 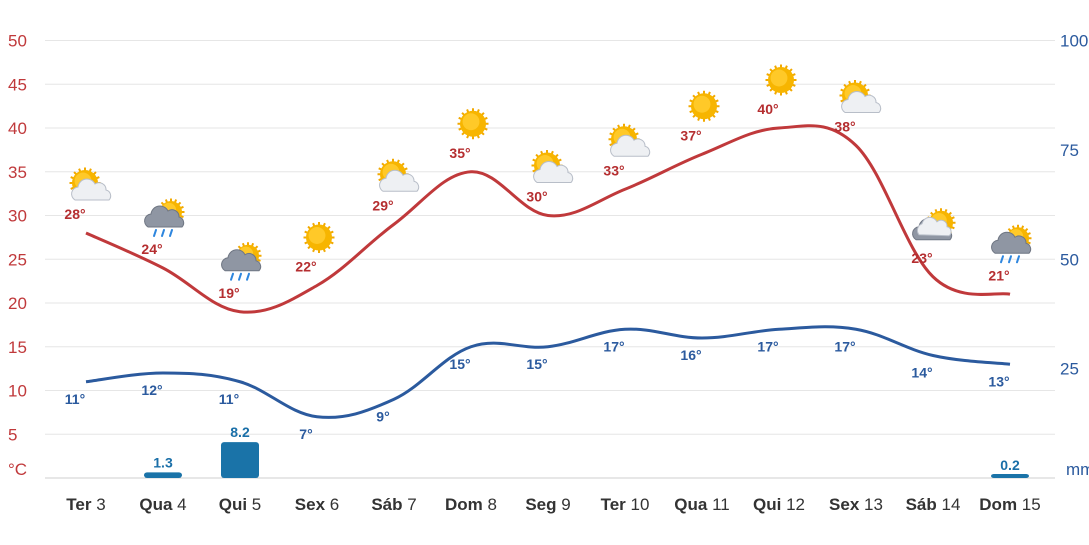 What do you see at coordinates (17, 41) in the screenshot?
I see `left-axis-tick: 50` at bounding box center [17, 41].